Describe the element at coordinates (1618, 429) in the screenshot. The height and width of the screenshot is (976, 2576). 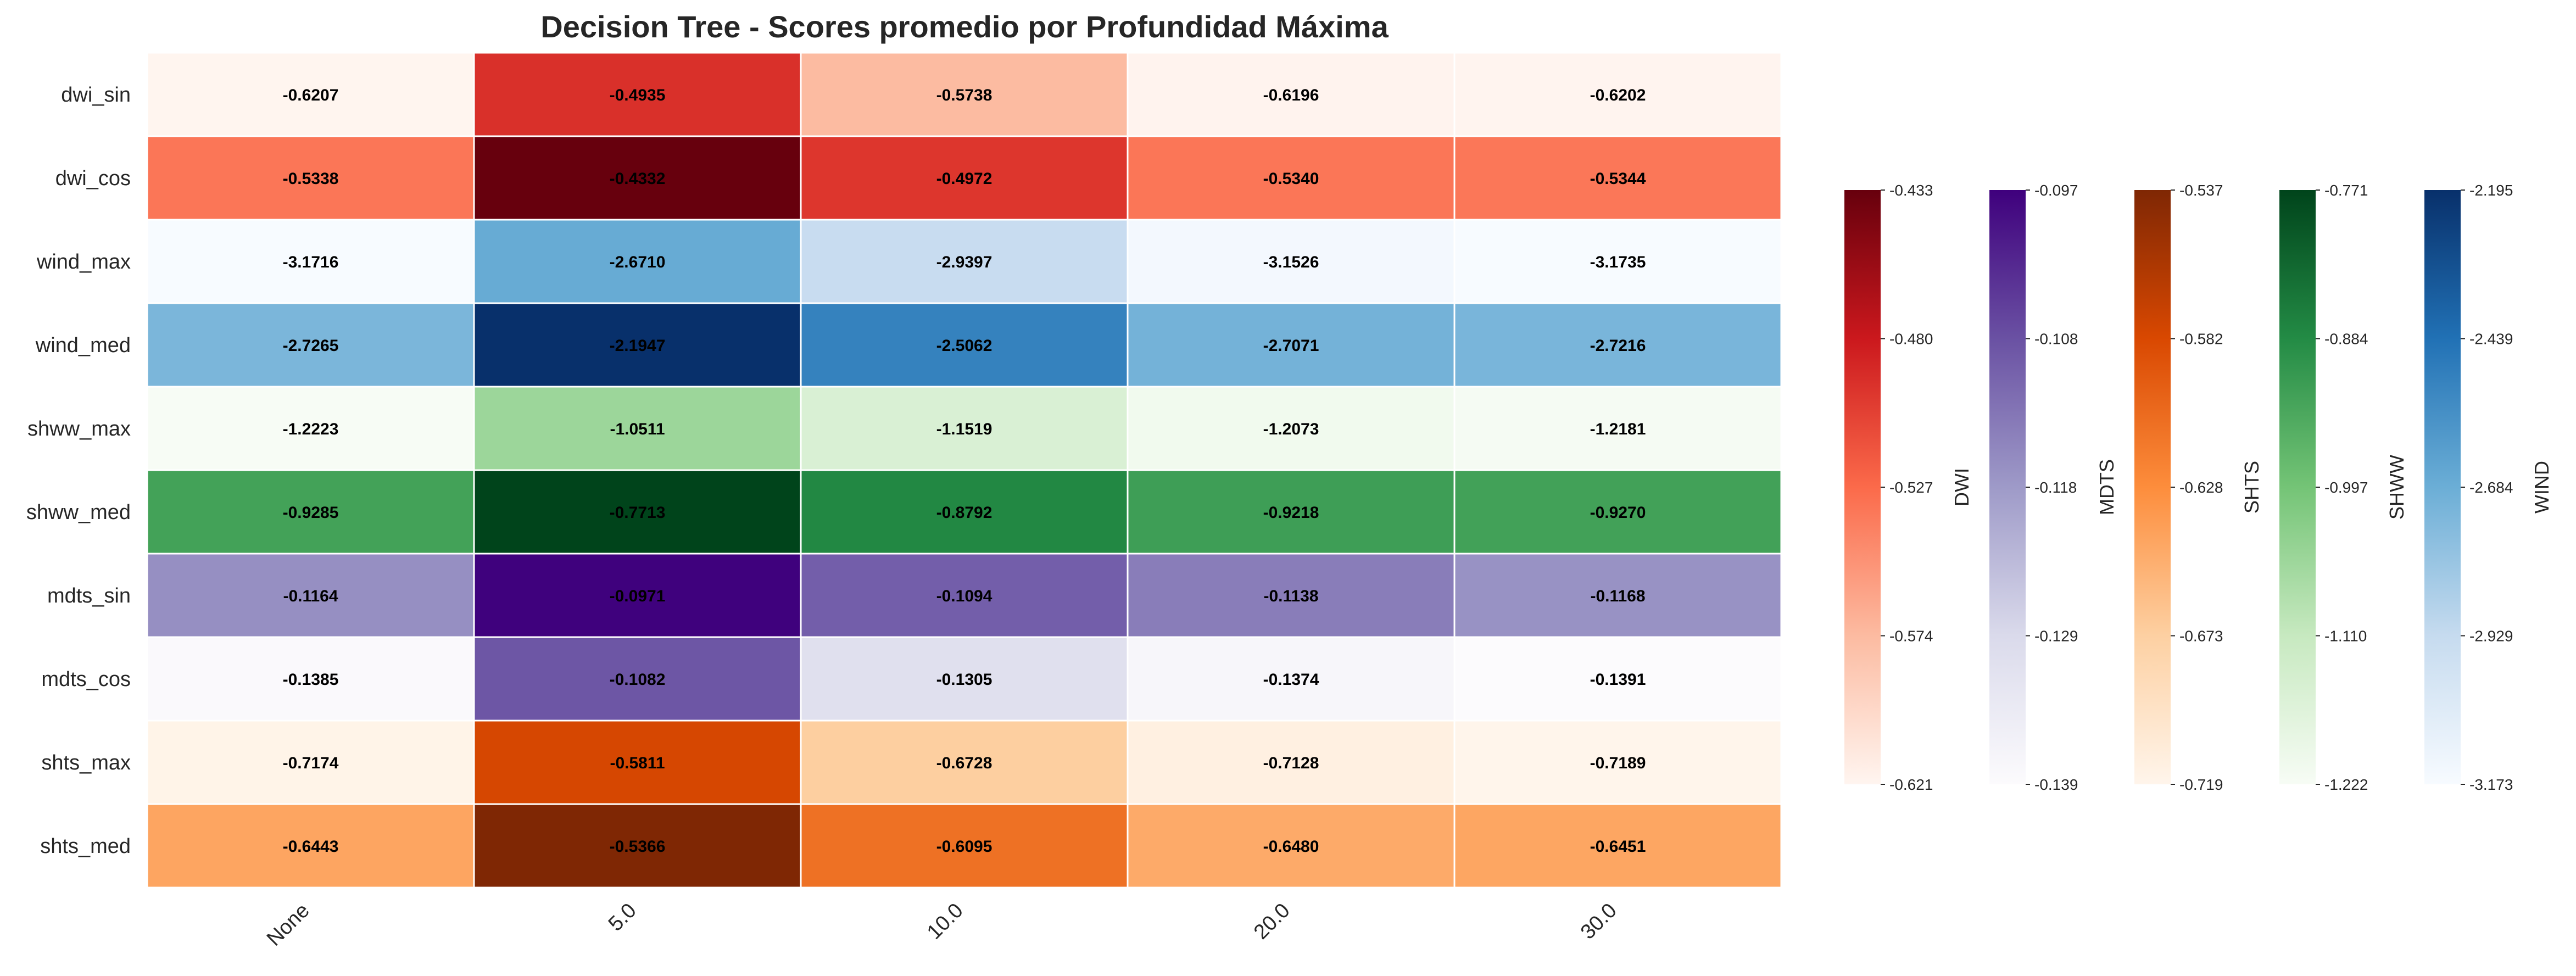
I see `cell-value-label: -1.2181` at that location.